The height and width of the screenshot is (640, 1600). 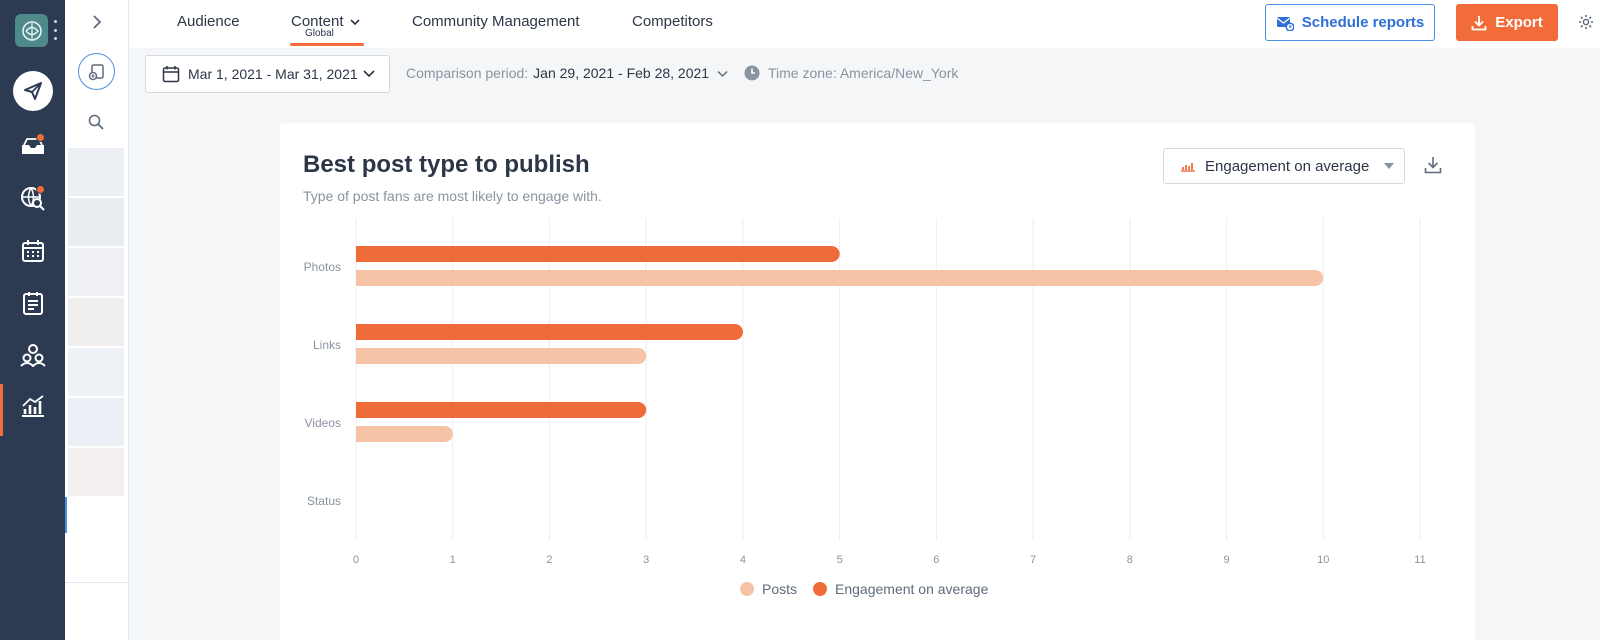 What do you see at coordinates (747, 589) in the screenshot?
I see `legend-dot-posts` at bounding box center [747, 589].